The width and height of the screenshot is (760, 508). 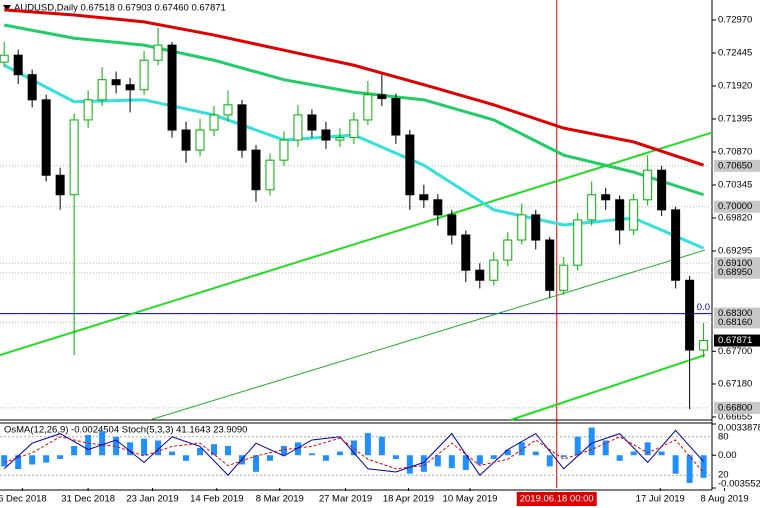 I want to click on y-tick-label: 0.71920, so click(x=735, y=86).